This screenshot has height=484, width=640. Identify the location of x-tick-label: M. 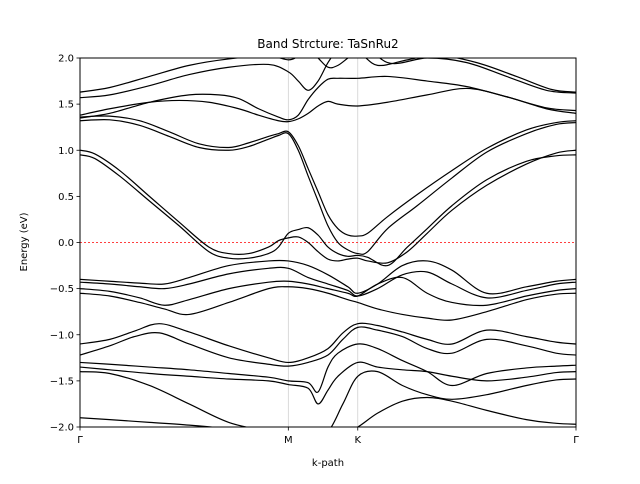
(288, 440).